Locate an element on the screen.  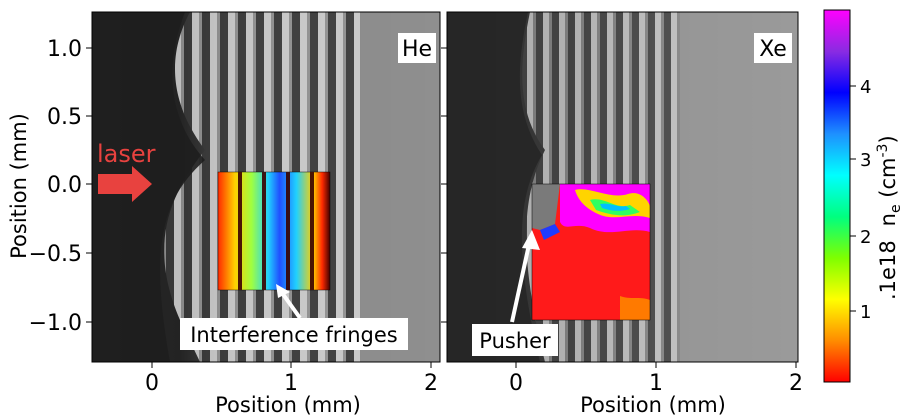
pusher-annotation-label: Pusher is located at coordinates (515, 341).